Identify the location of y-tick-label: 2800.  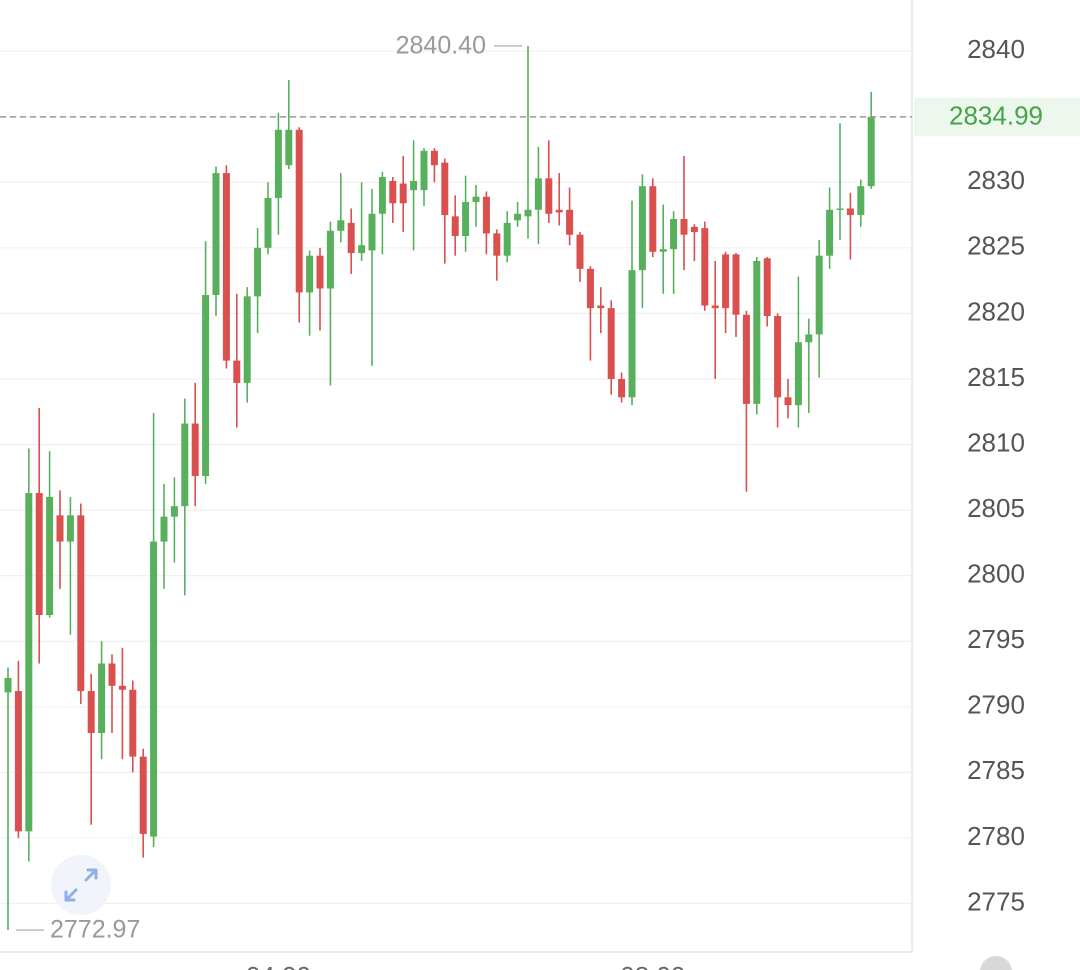
(996, 574).